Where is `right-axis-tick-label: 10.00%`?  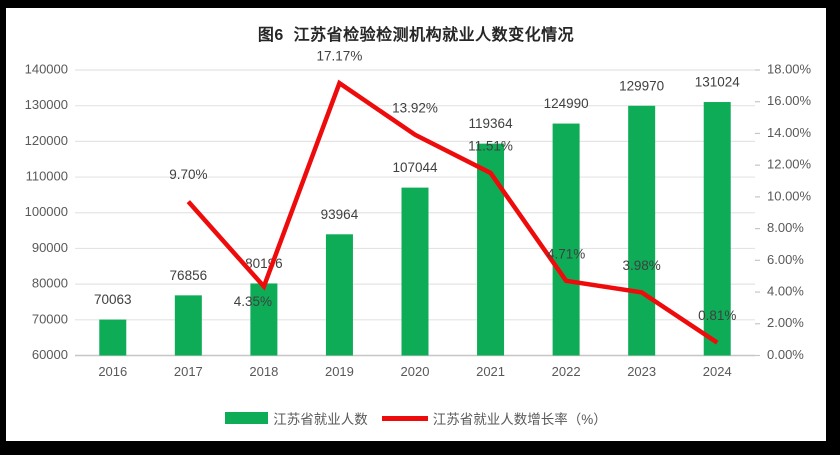 right-axis-tick-label: 10.00% is located at coordinates (789, 195).